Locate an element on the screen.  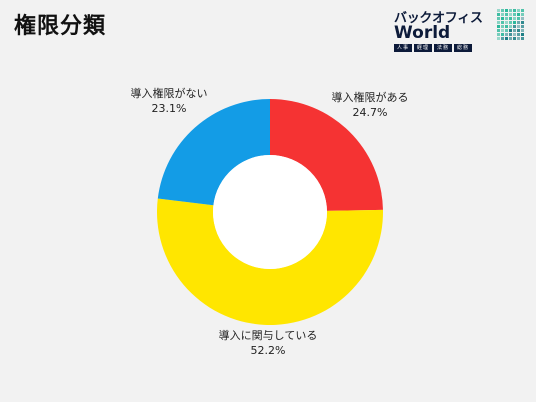
logo-tag: 総務 is located at coordinates (463, 48).